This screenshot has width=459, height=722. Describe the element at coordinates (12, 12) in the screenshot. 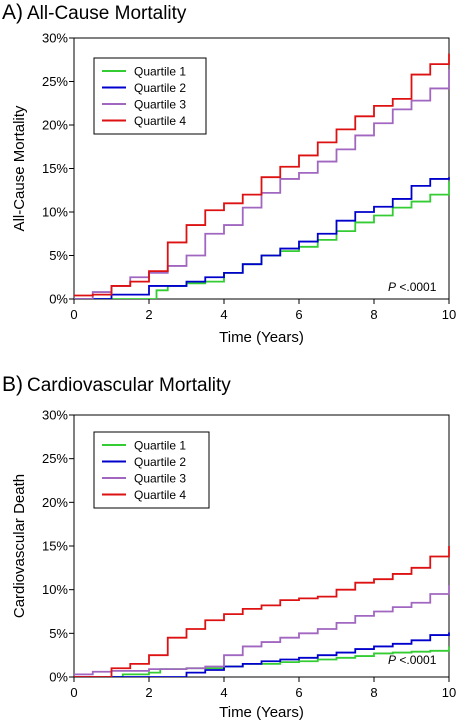

I see `panel-letter: A)` at that location.